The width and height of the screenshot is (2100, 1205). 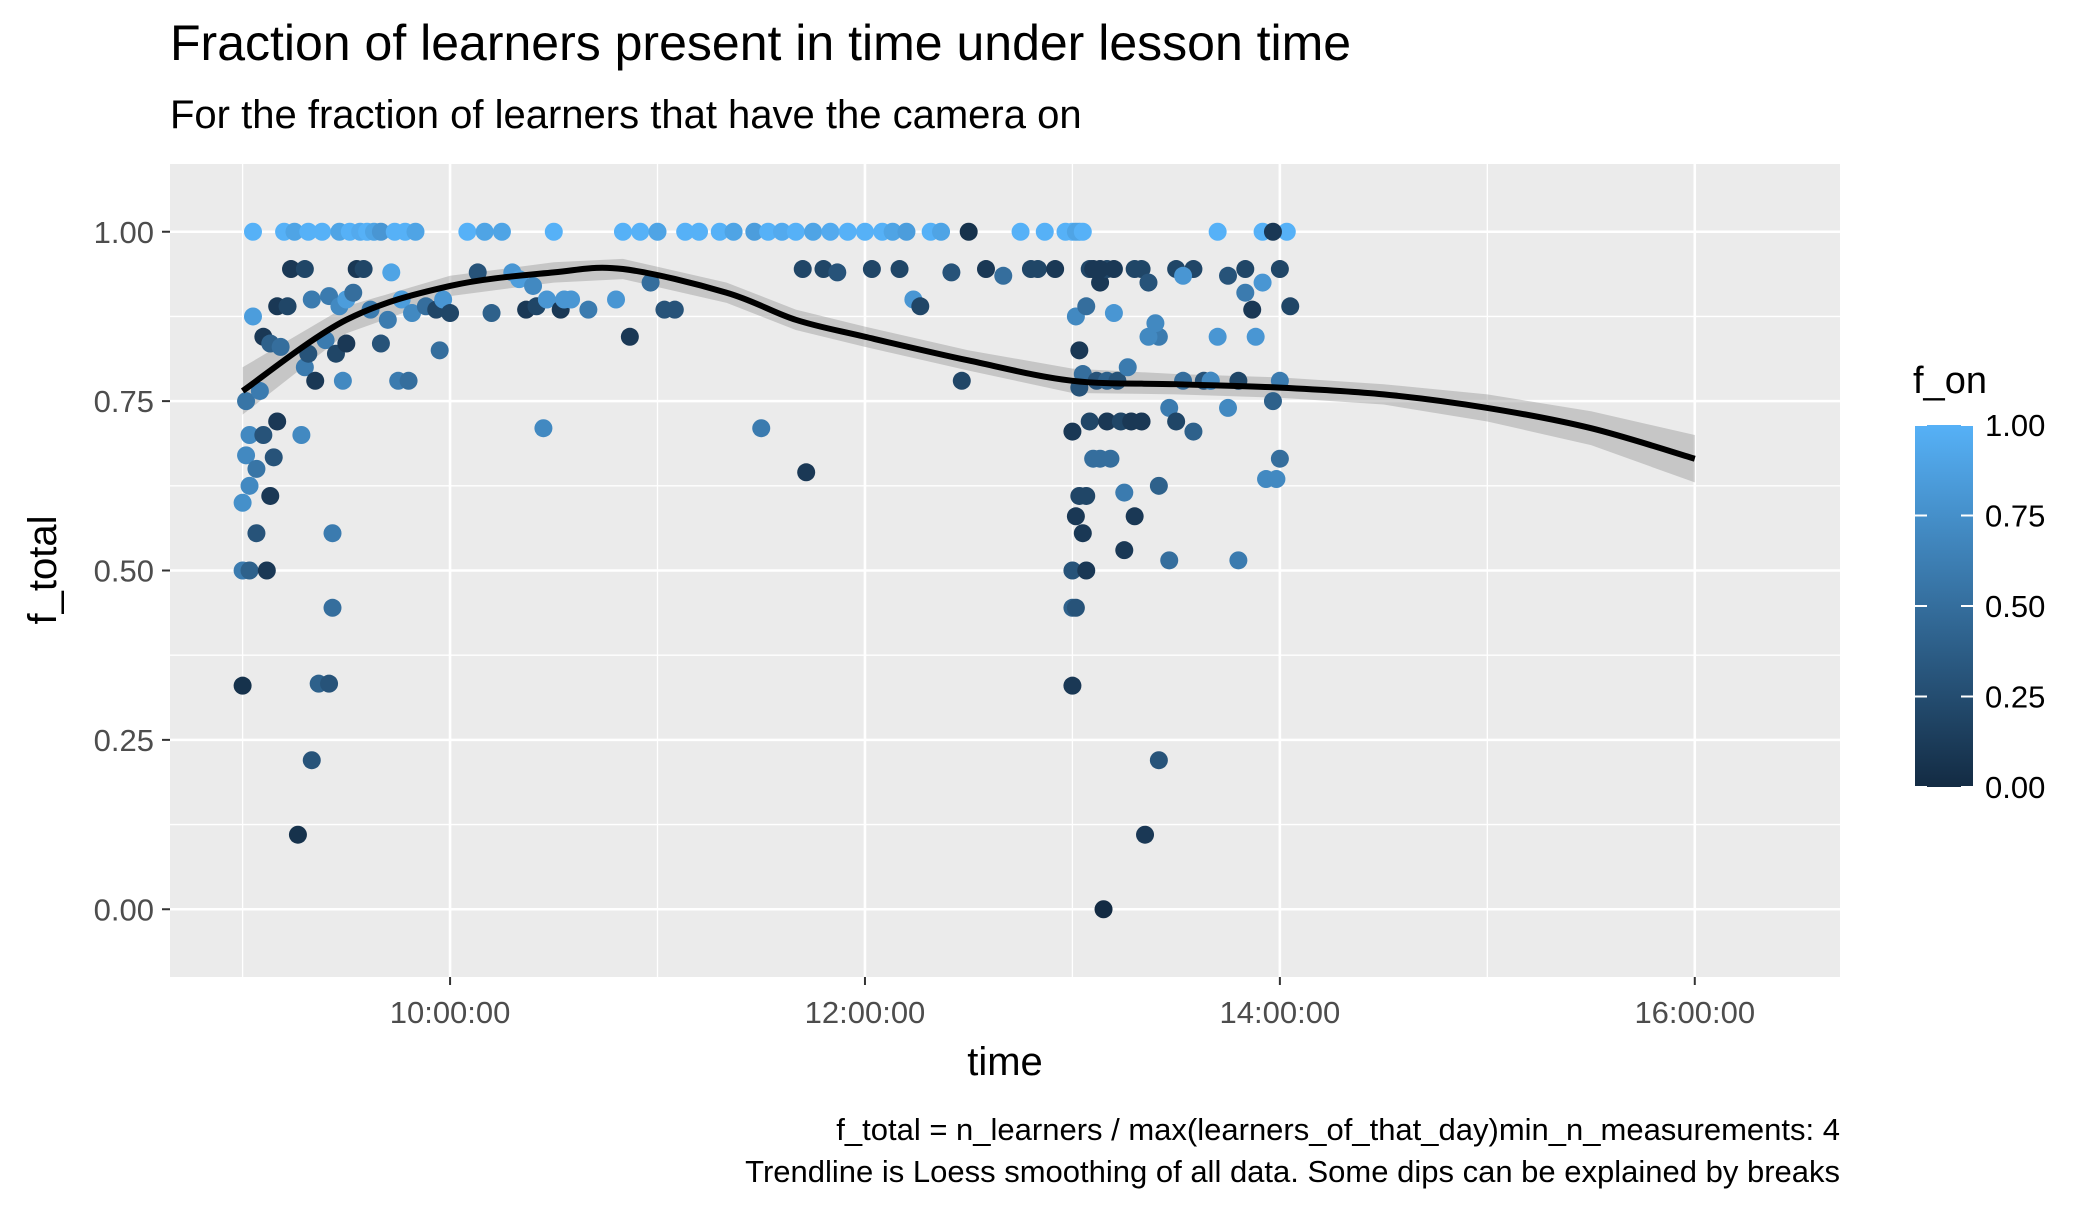 I want to click on y-axis-label: f_total, so click(x=43, y=570).